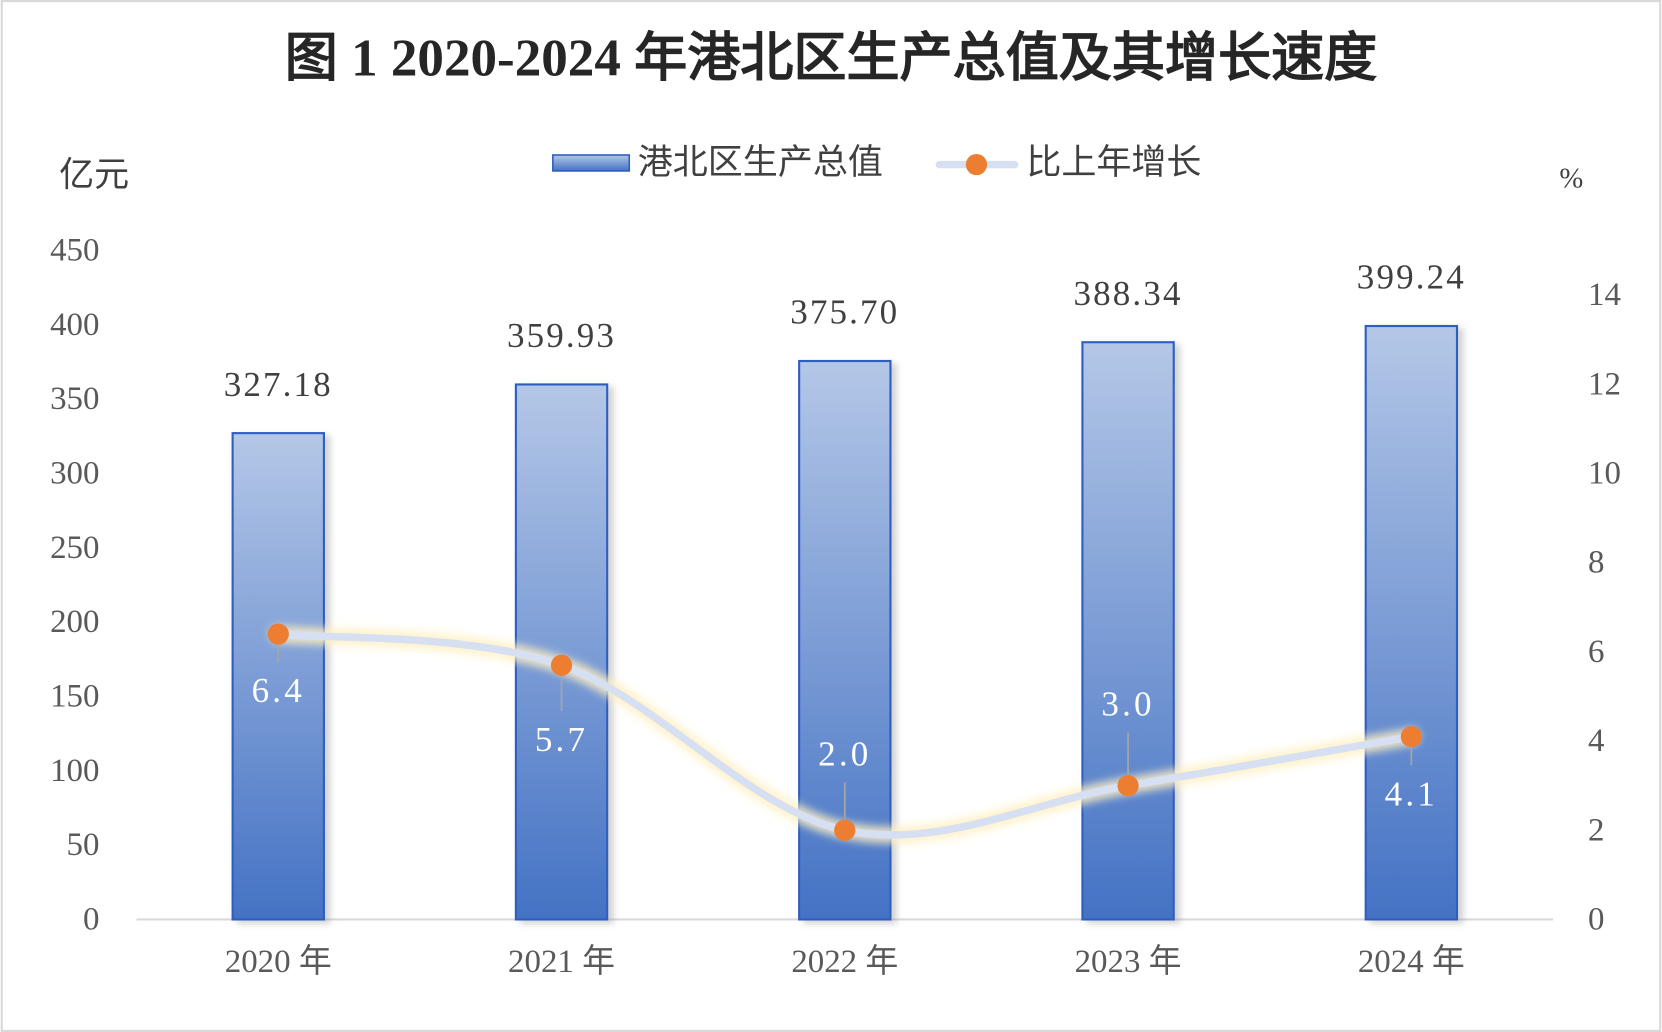 The image size is (1662, 1032). I want to click on growth-leader-lines, so click(845, 732).